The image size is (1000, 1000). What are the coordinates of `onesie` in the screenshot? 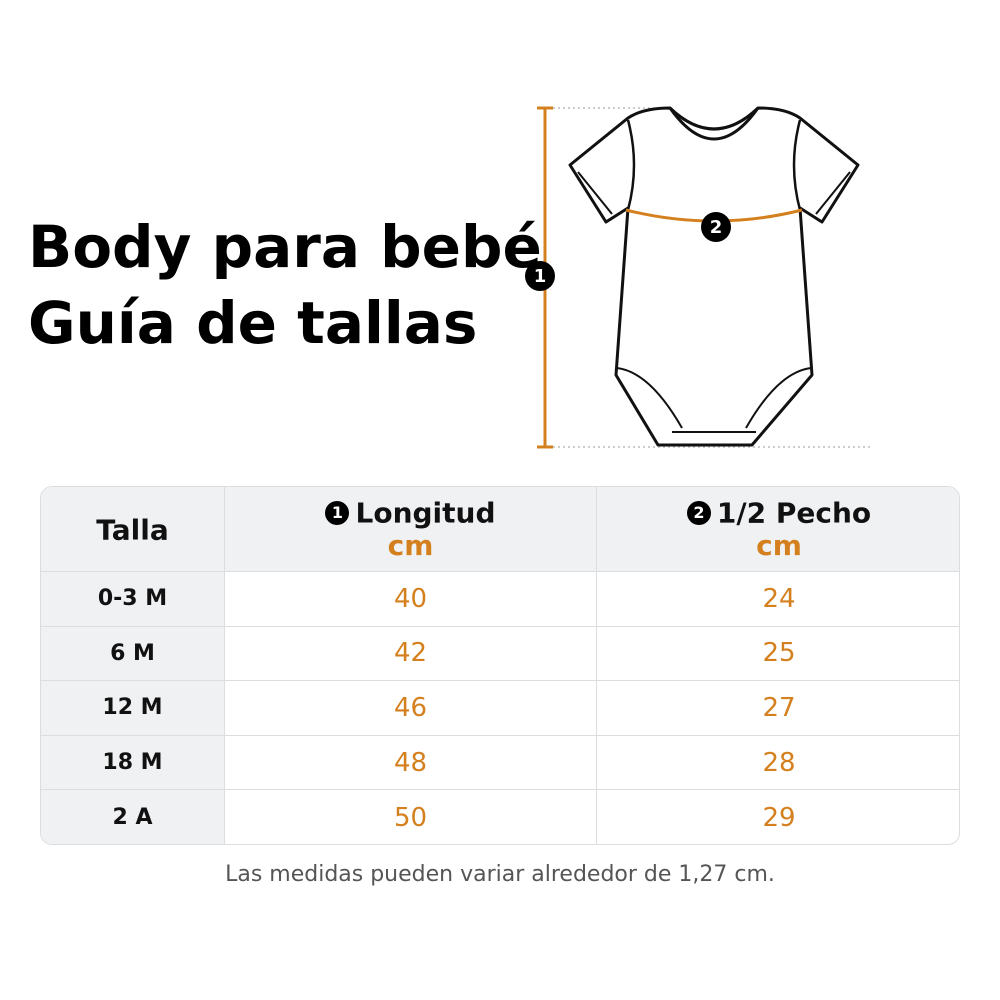 It's located at (714, 276).